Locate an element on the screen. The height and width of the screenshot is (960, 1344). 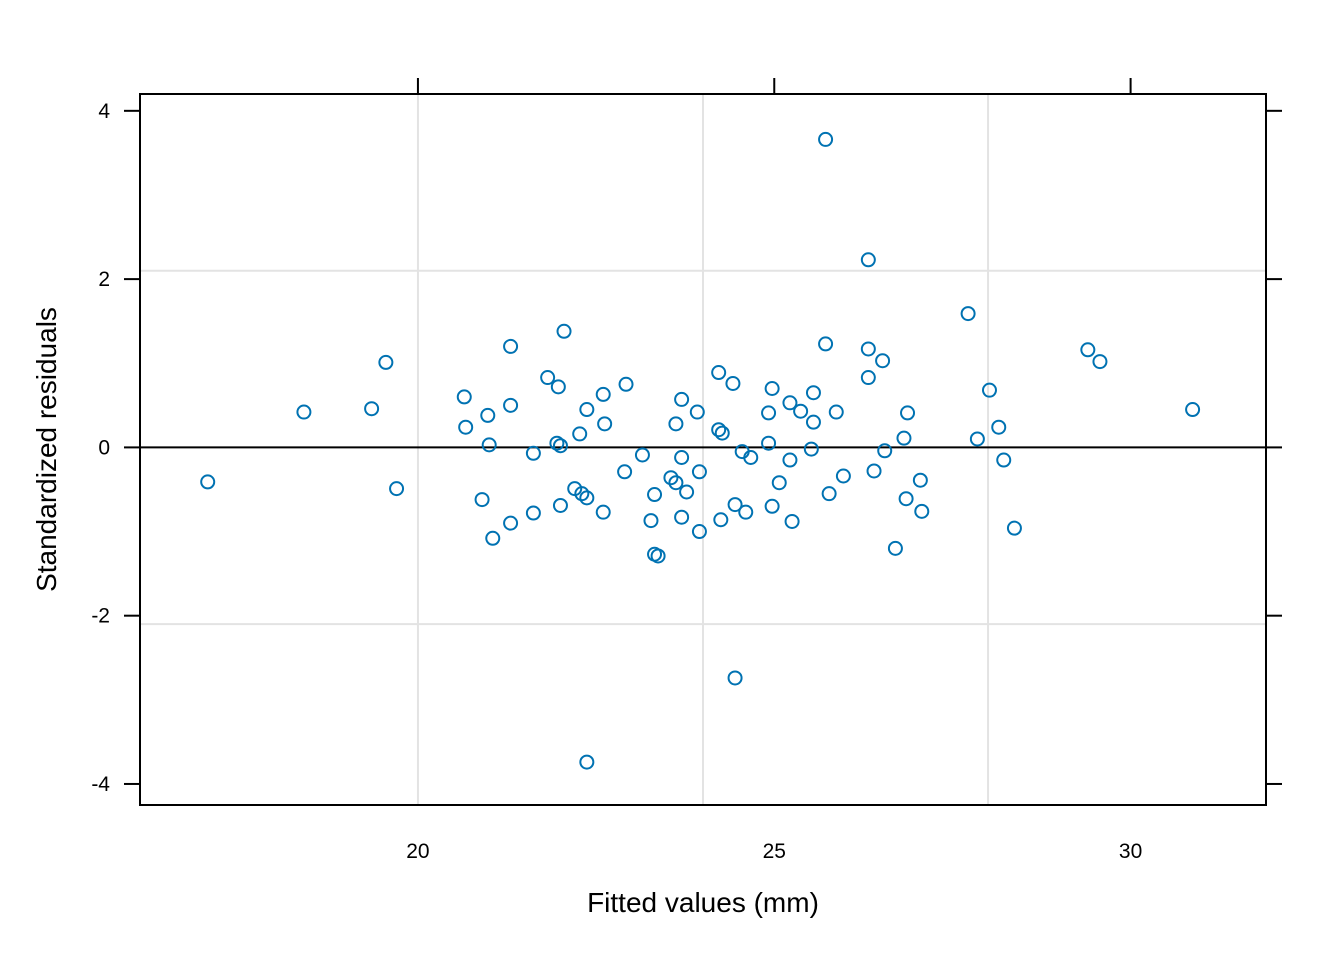
y-tick-label: 4 is located at coordinates (104, 111).